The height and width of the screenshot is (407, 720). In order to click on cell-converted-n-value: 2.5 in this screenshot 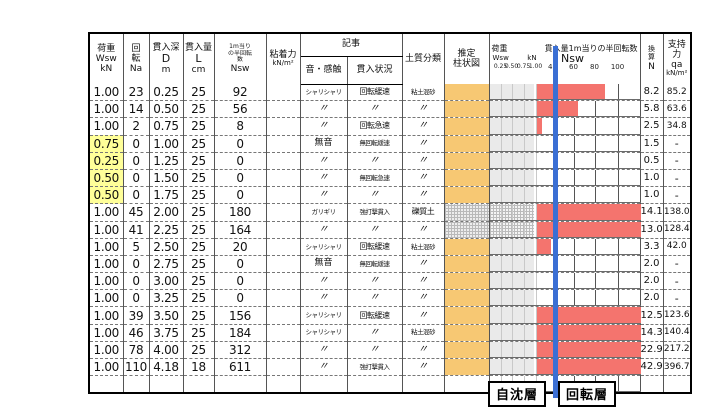, I will do `click(652, 126)`.